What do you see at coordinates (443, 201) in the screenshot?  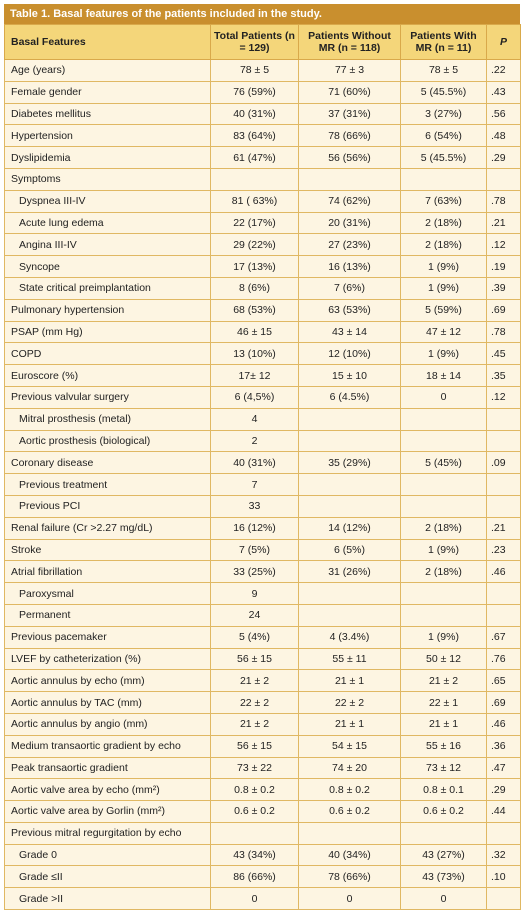 I see `cell: 7 (63%)` at bounding box center [443, 201].